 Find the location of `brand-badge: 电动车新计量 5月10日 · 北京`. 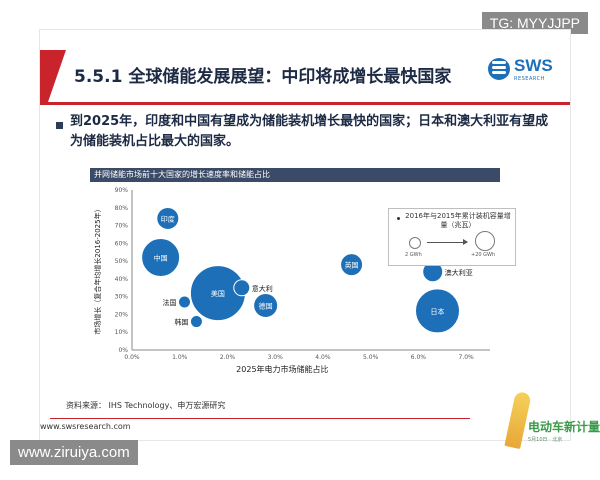

brand-badge: 电动车新计量 5月10日 · 北京 is located at coordinates (552, 425).